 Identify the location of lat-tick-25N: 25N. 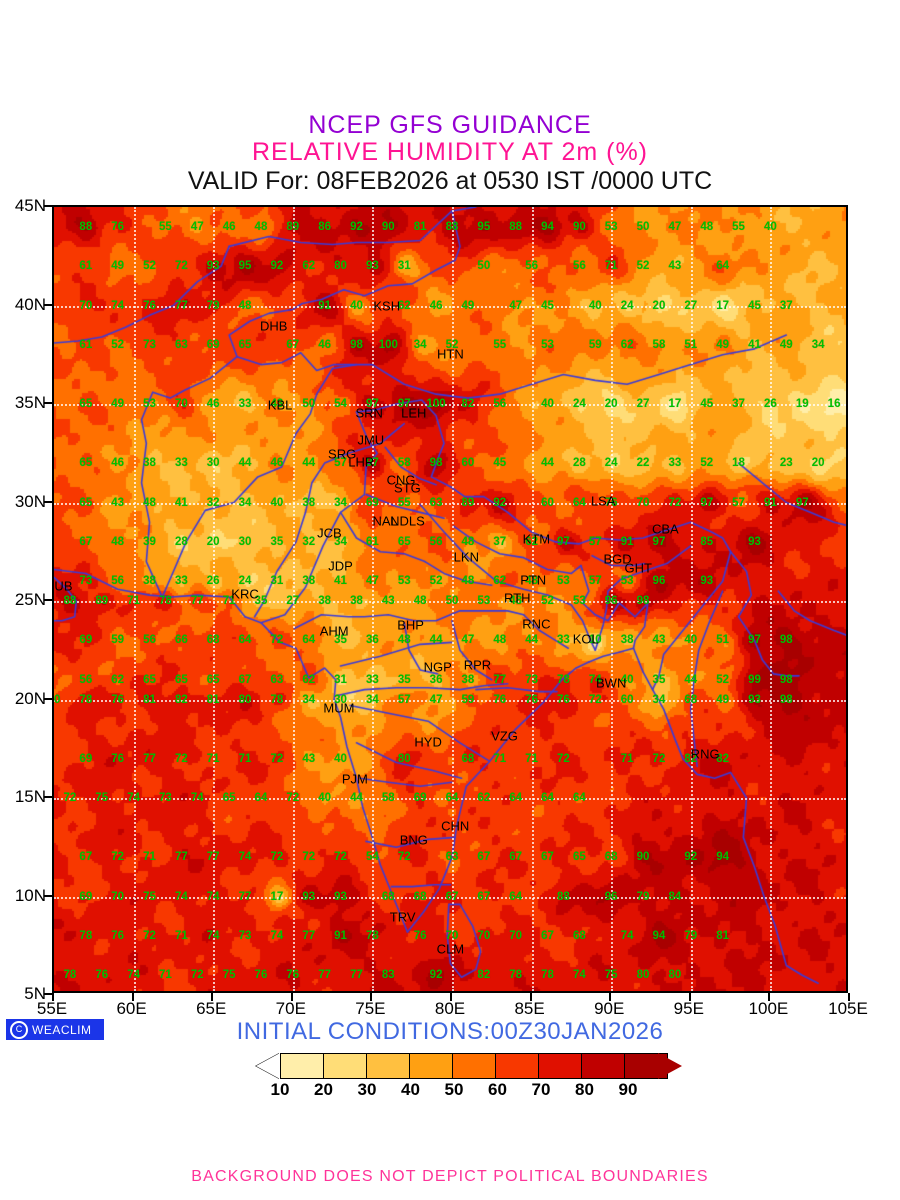
(30, 599).